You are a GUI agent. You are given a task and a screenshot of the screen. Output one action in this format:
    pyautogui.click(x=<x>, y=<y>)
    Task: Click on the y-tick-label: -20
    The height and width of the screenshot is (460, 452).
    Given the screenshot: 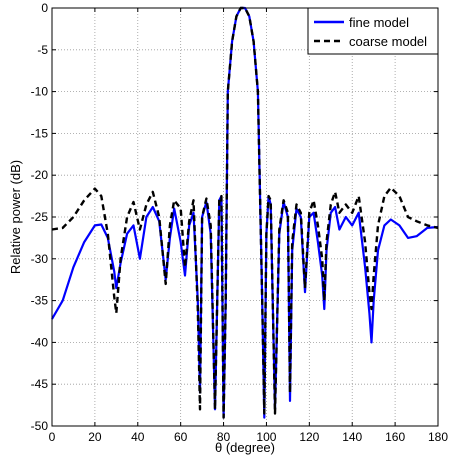 What is the action you would take?
    pyautogui.click(x=40, y=175)
    